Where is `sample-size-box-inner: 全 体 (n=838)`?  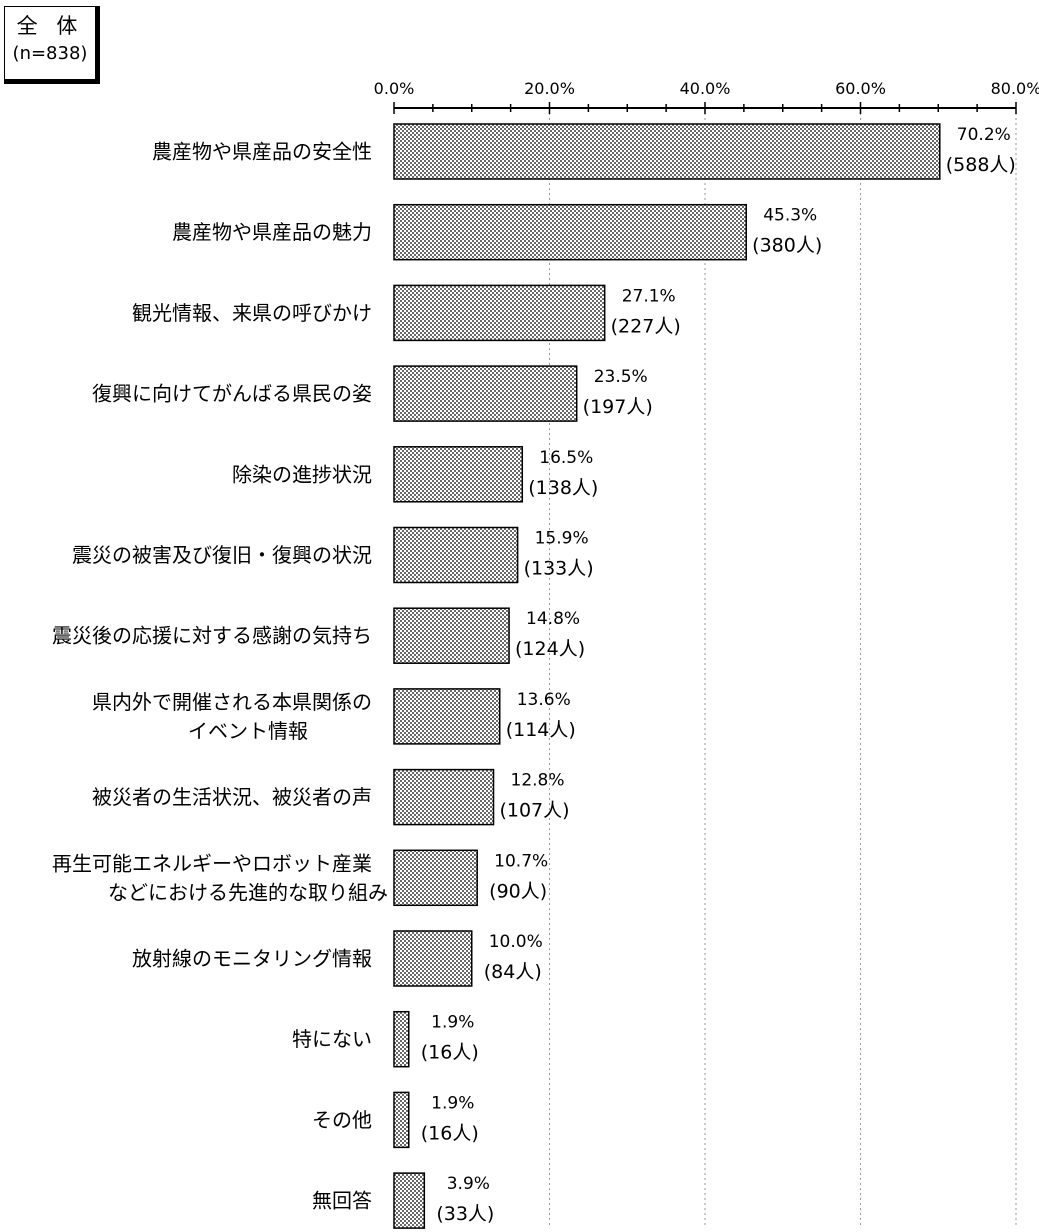 sample-size-box-inner: 全 体 (n=838) is located at coordinates (50, 43).